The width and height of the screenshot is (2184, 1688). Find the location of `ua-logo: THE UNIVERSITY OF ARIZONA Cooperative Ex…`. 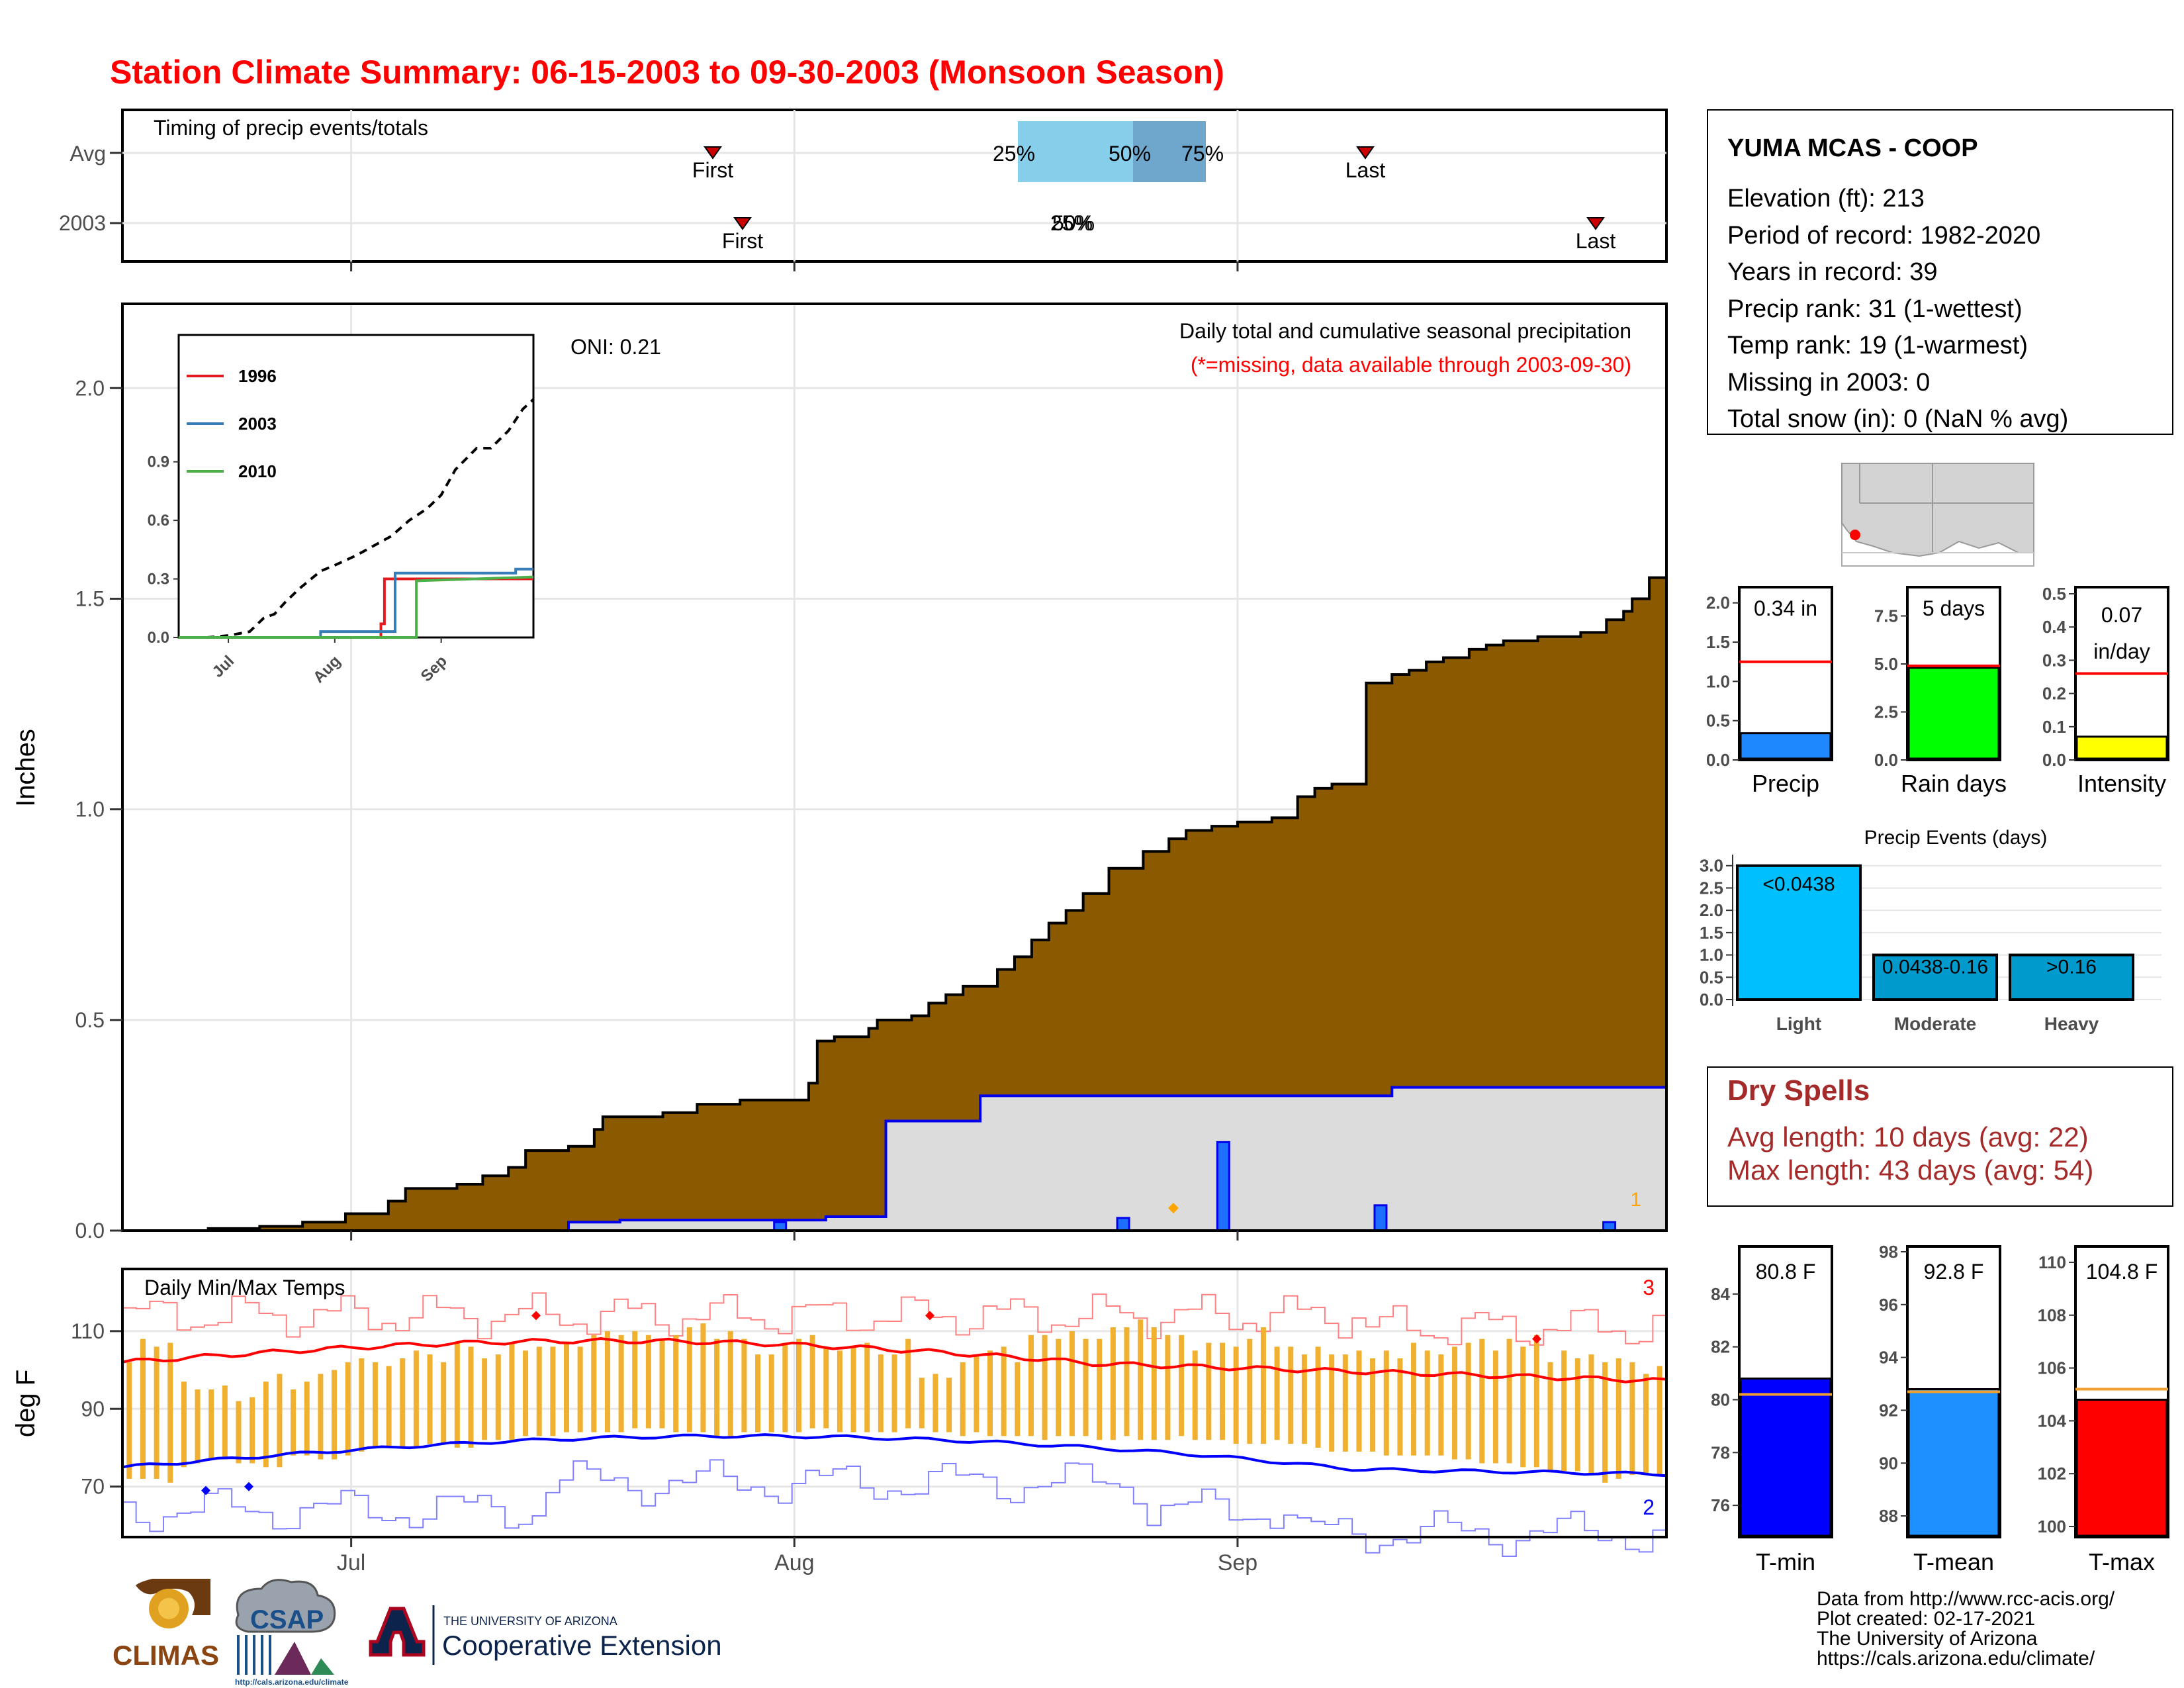

ua-logo: THE UNIVERSITY OF ARIZONA Cooperative Ex… is located at coordinates (545, 1635).